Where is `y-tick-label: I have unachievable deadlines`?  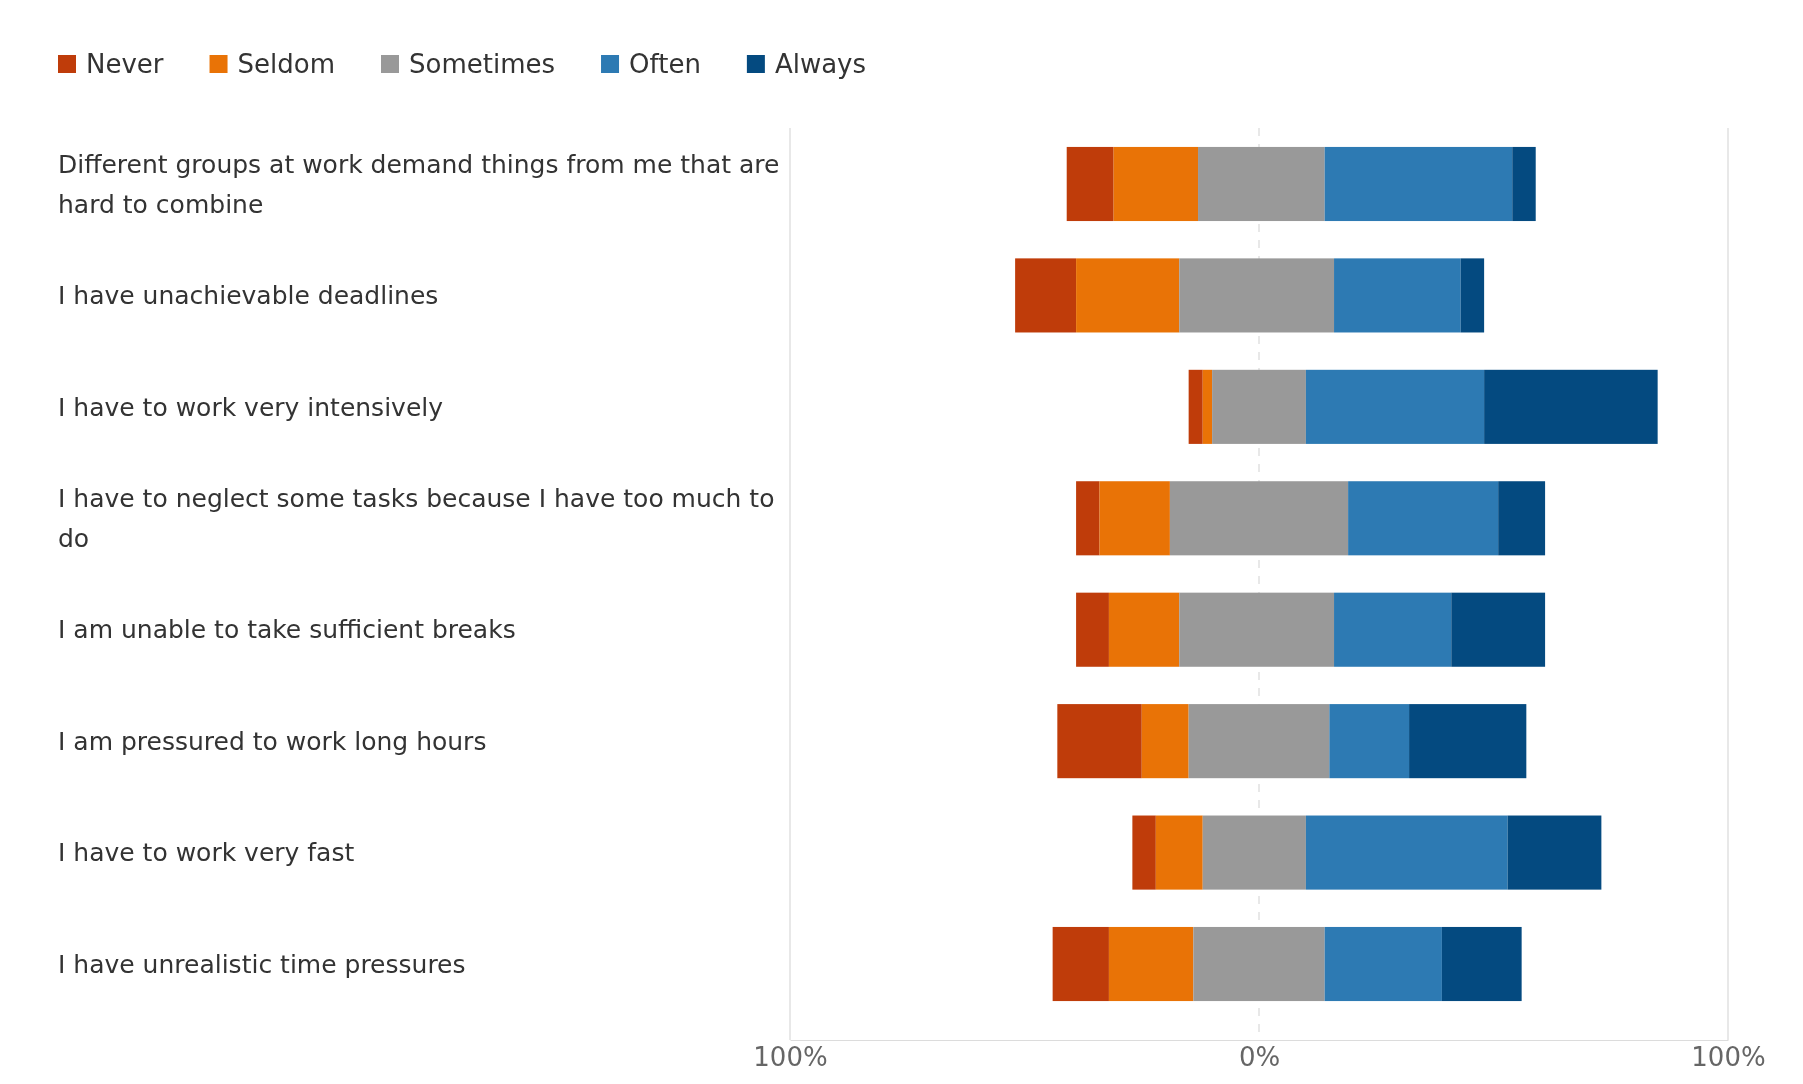
y-tick-label: I have unachievable deadlines is located at coordinates (248, 296).